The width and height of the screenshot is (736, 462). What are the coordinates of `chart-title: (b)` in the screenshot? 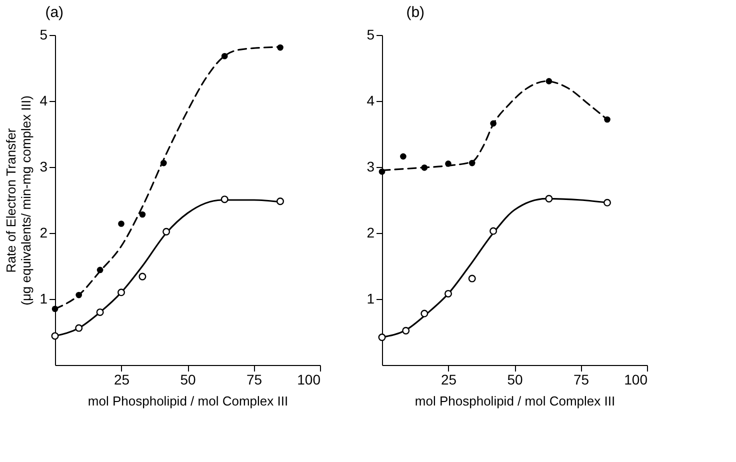 It's located at (415, 12).